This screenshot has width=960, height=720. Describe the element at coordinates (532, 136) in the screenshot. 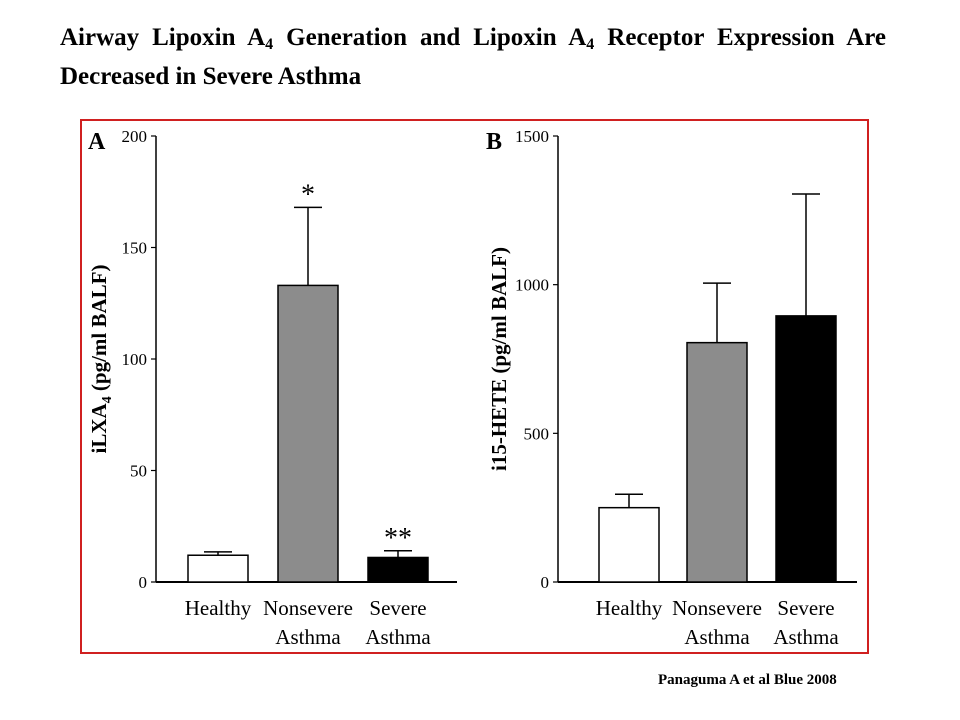

I see `y-tick-label: 1500` at that location.